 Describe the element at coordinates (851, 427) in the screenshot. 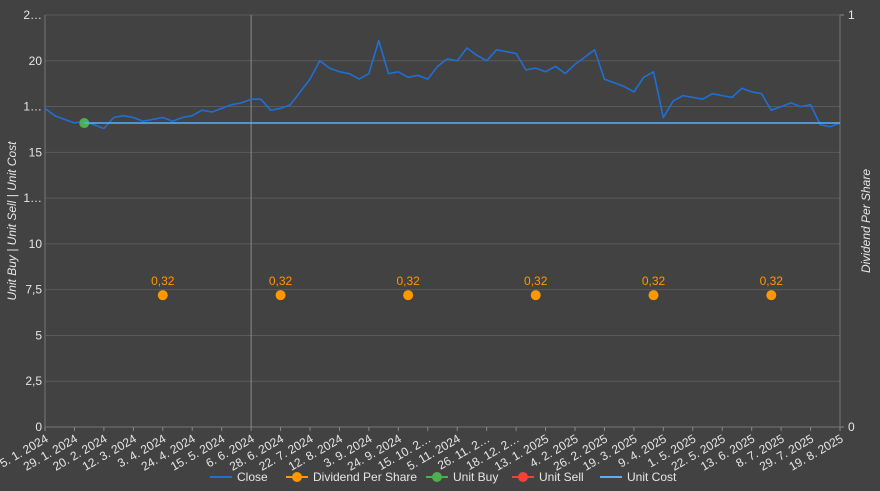

I see `y2-tick-label: 0` at that location.